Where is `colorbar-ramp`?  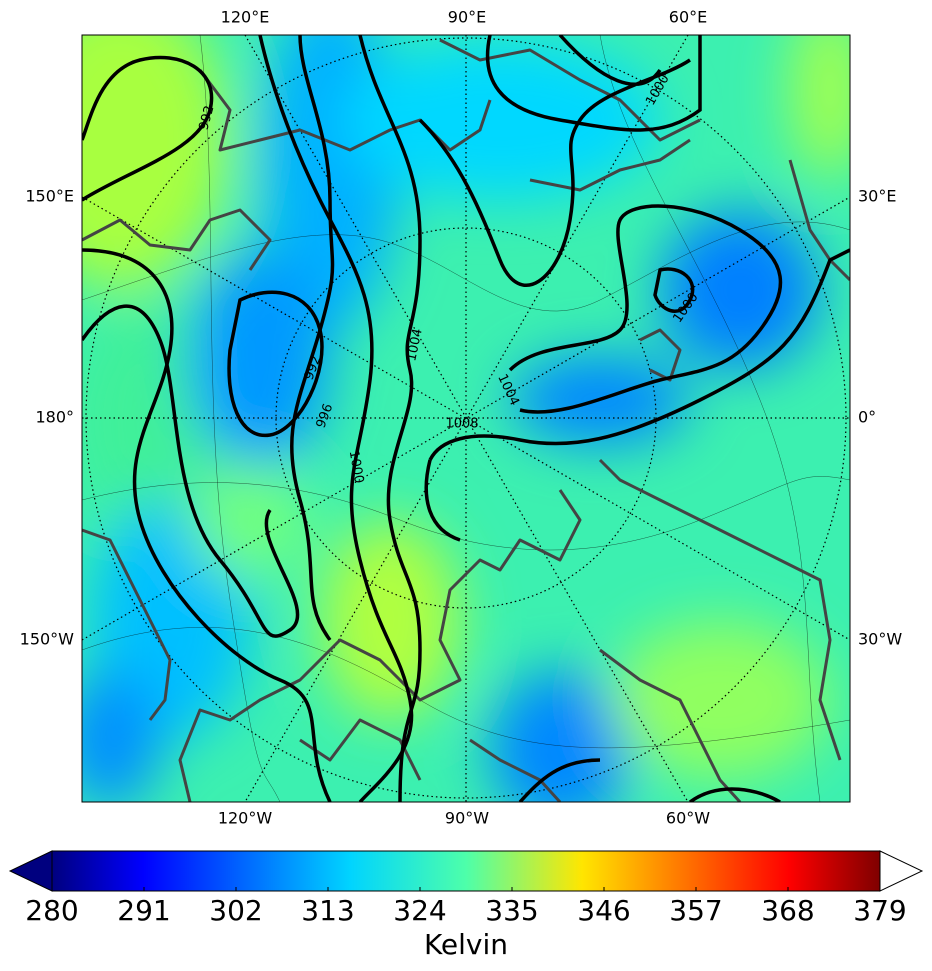
colorbar-ramp is located at coordinates (466, 871).